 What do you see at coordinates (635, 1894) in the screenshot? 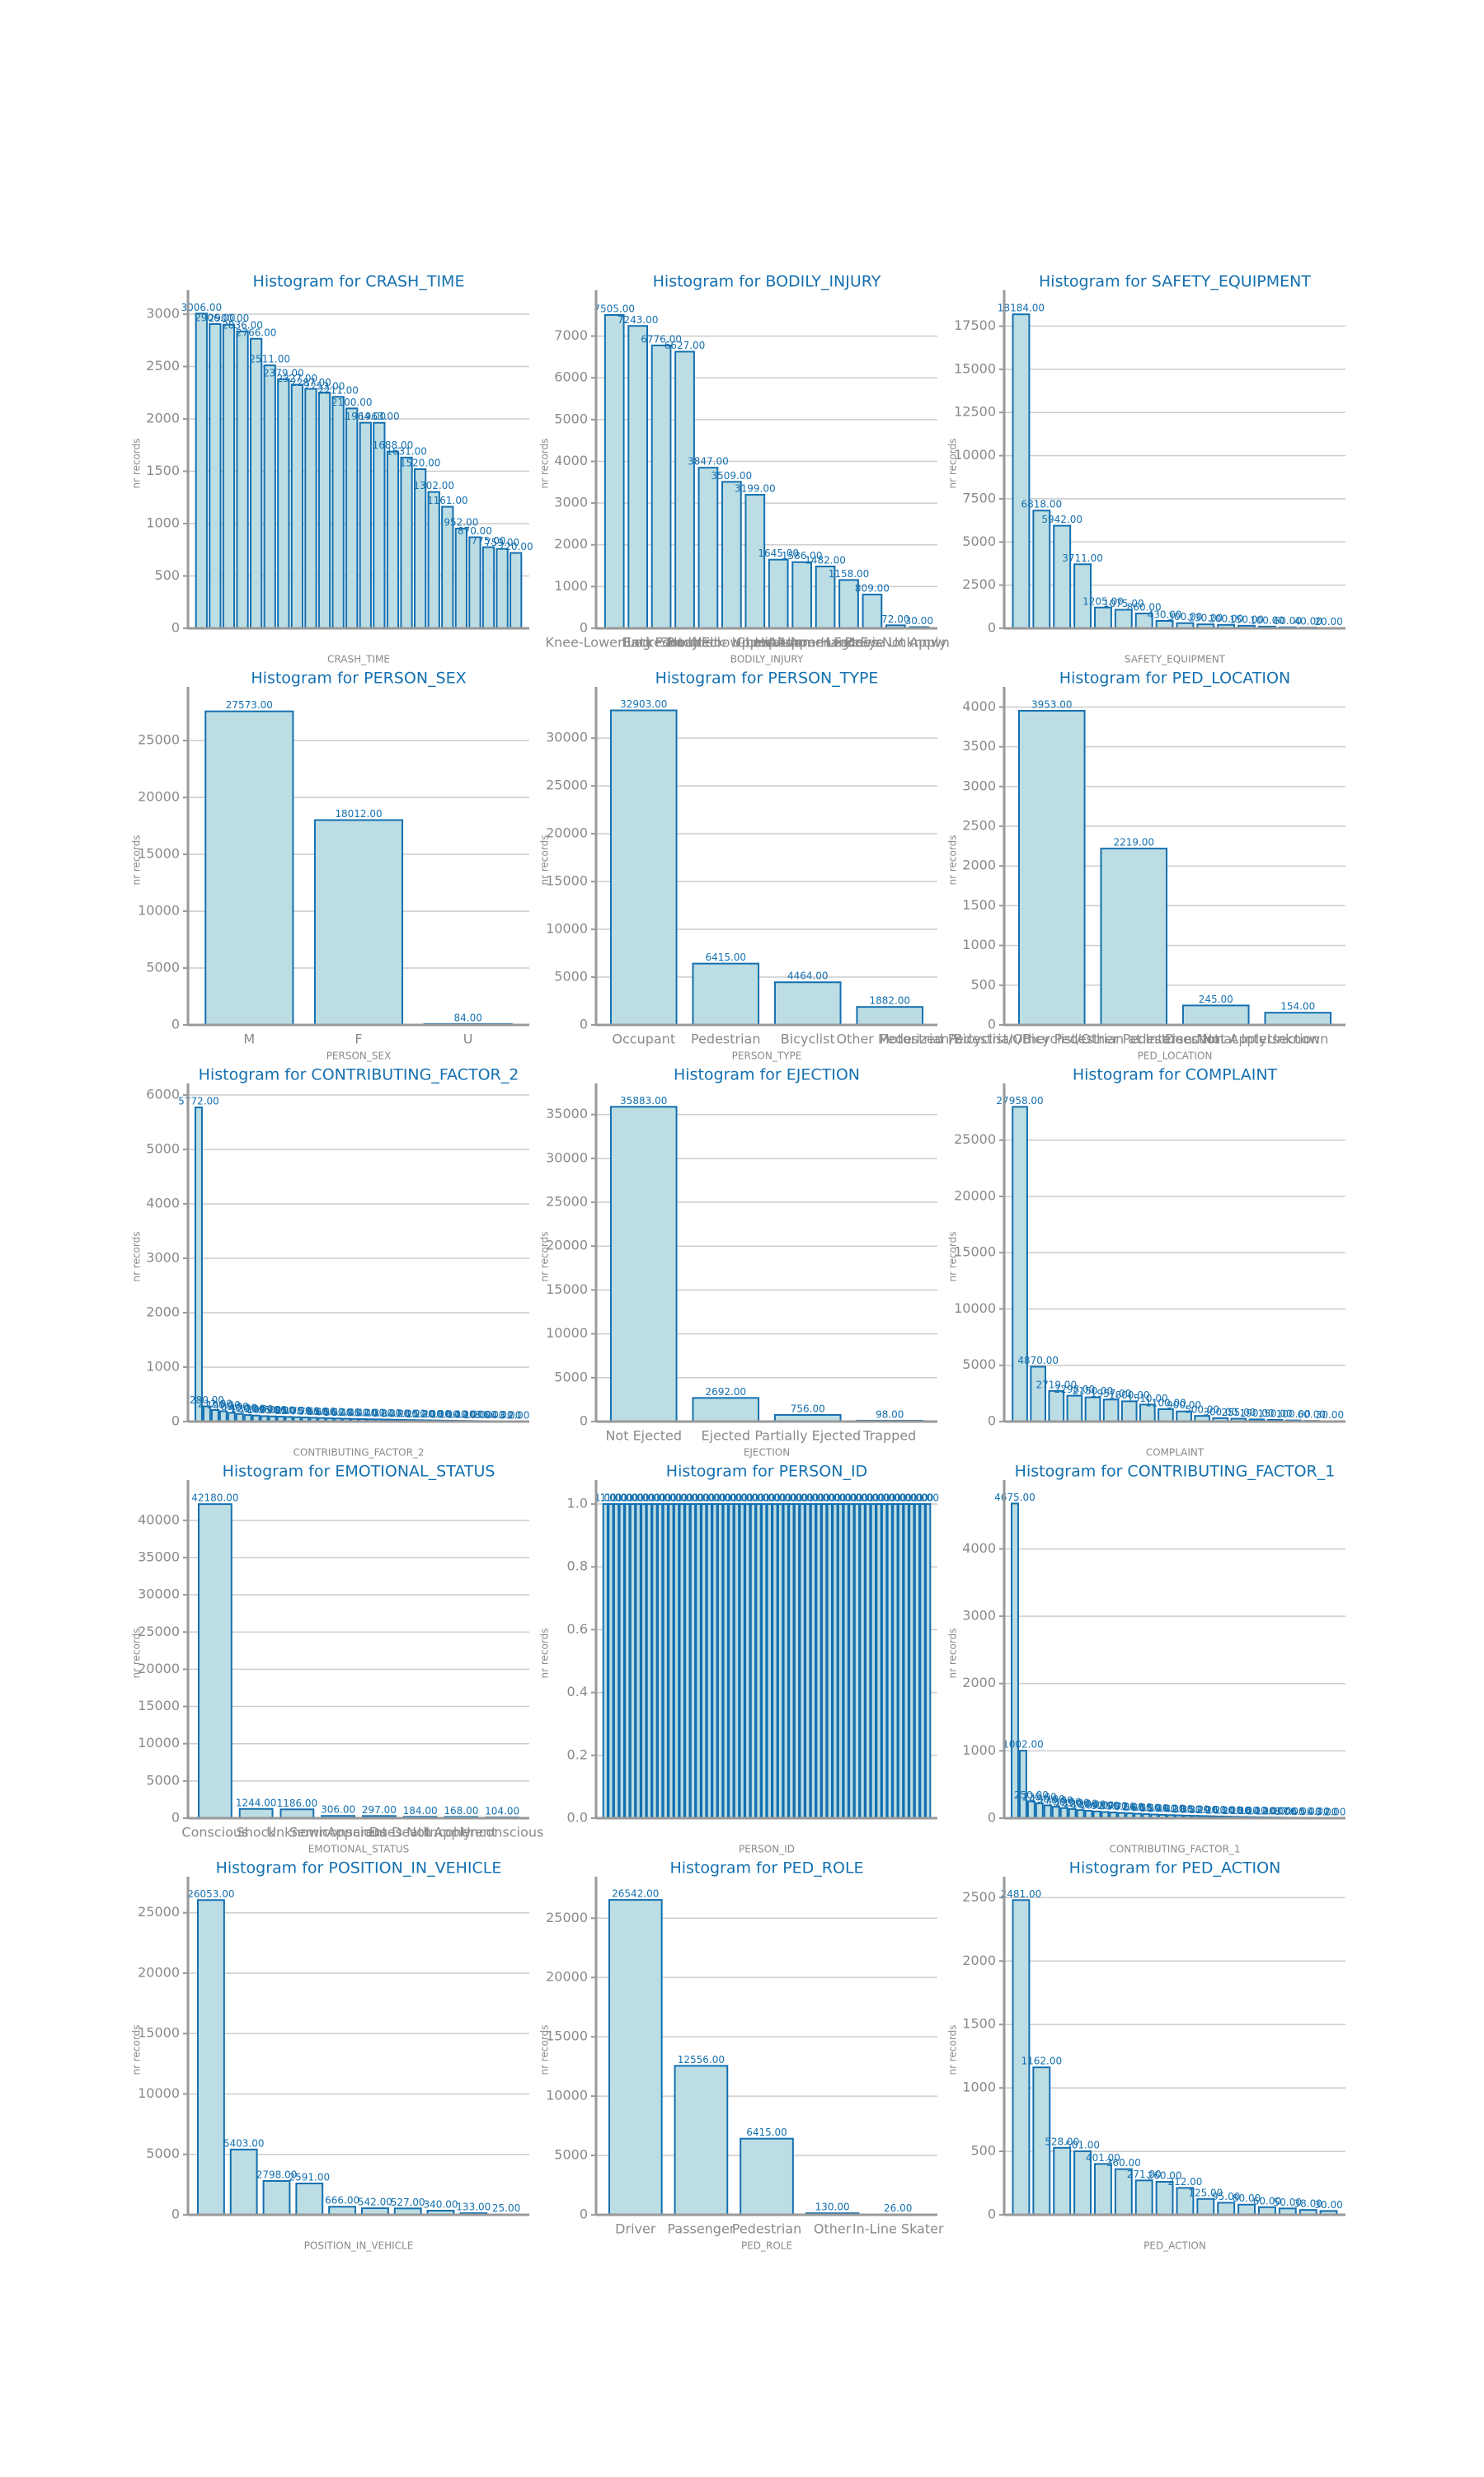
I see `value-label: 26542.00` at bounding box center [635, 1894].